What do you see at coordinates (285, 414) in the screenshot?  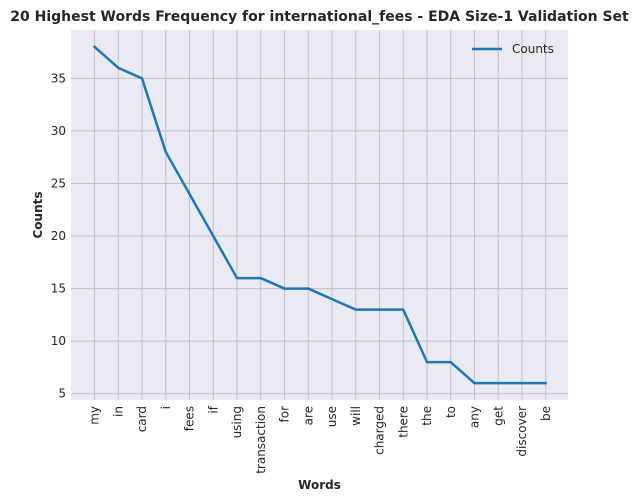 I see `x-tick-label-for: for` at bounding box center [285, 414].